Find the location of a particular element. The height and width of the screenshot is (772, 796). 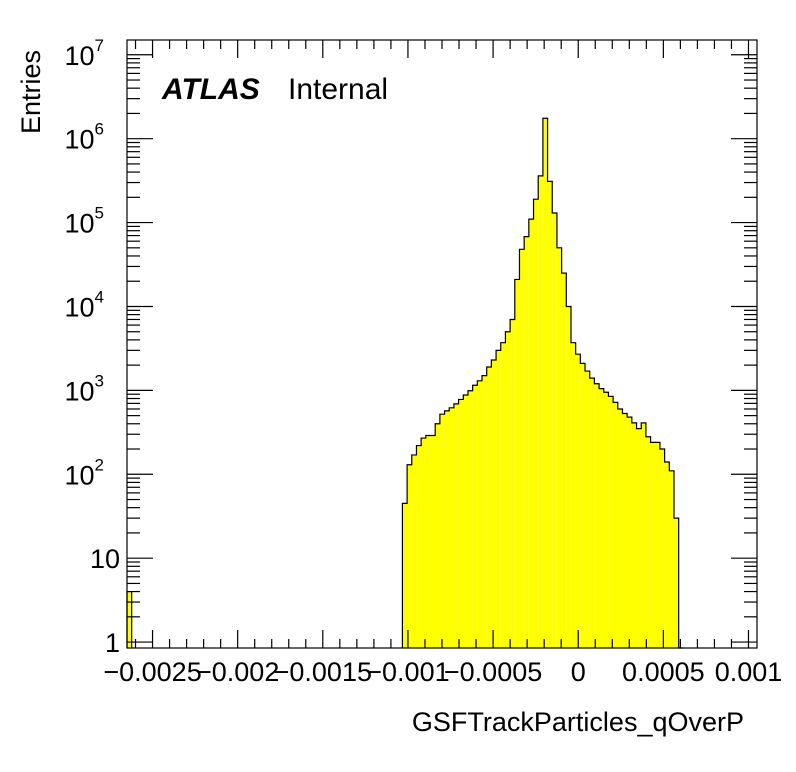

x-tick-label: −0.002 is located at coordinates (237, 672).